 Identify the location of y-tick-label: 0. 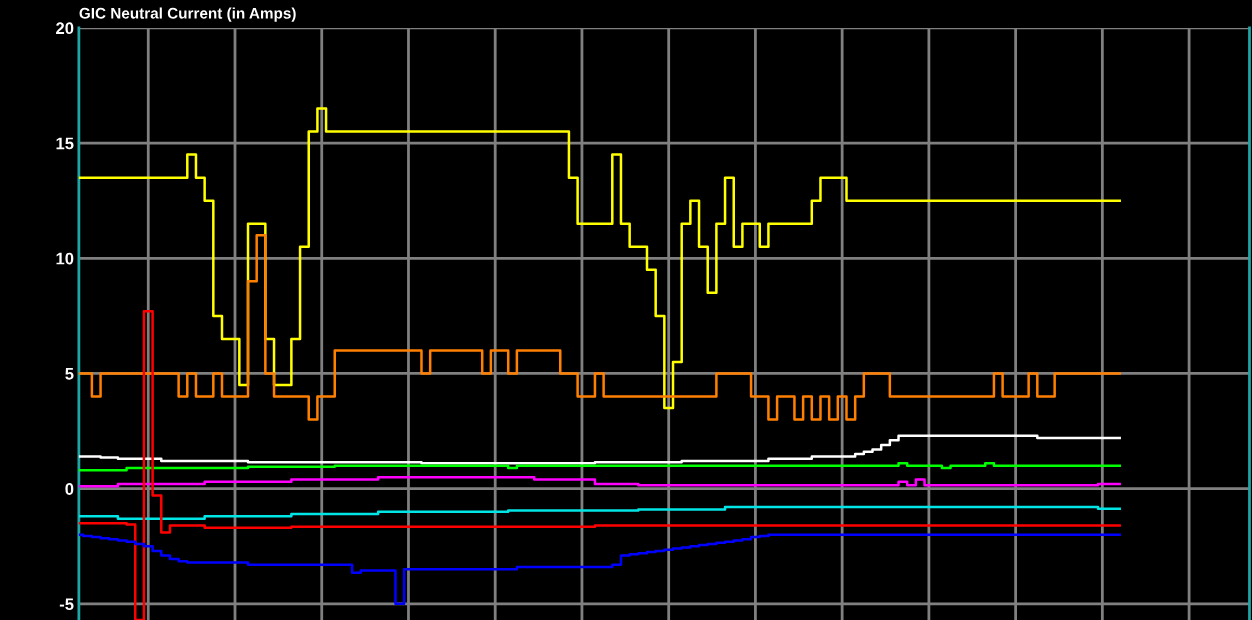
(69, 489).